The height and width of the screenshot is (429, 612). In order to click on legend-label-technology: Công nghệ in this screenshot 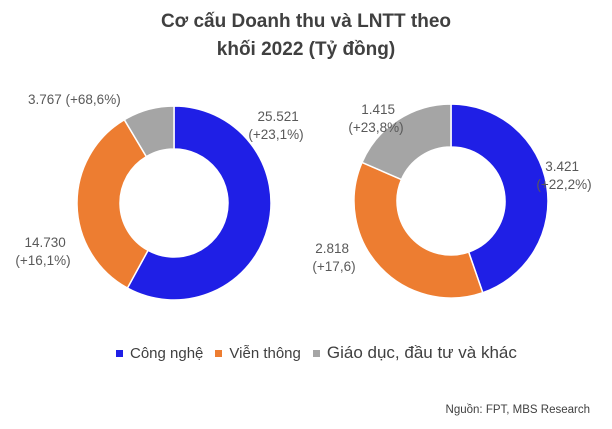, I will do `click(167, 353)`.